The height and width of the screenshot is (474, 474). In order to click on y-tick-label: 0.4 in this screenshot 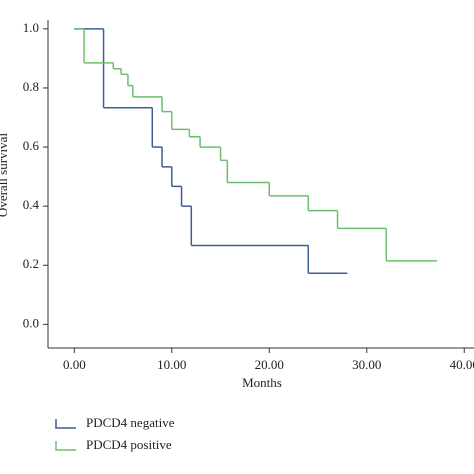, I will do `click(31, 204)`.